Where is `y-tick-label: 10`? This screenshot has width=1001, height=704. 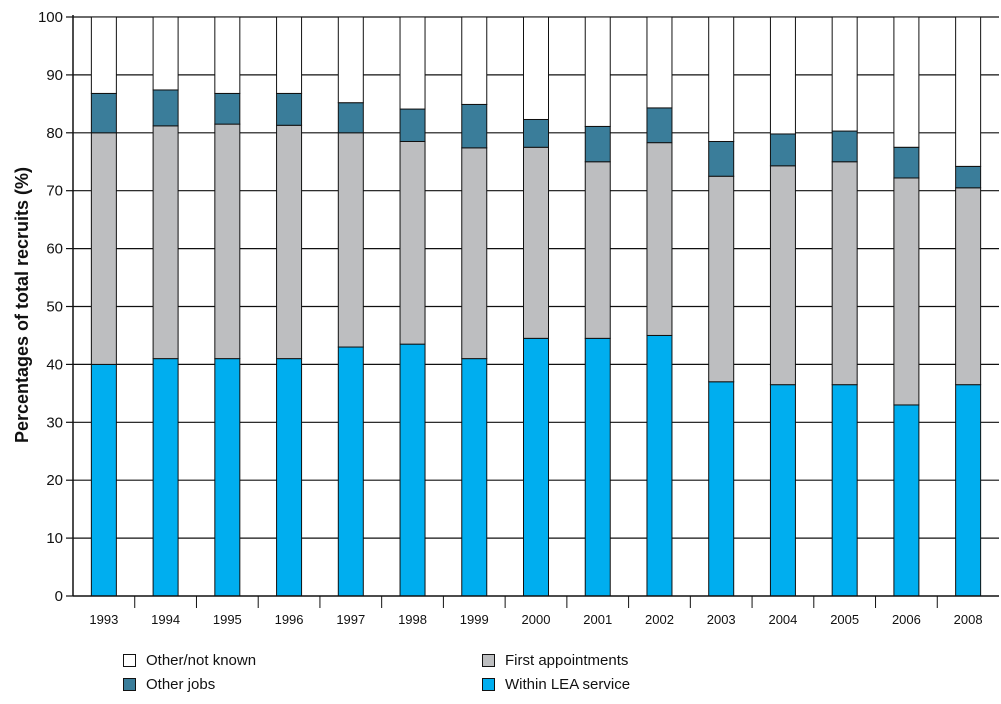 y-tick-label: 10 is located at coordinates (54, 538).